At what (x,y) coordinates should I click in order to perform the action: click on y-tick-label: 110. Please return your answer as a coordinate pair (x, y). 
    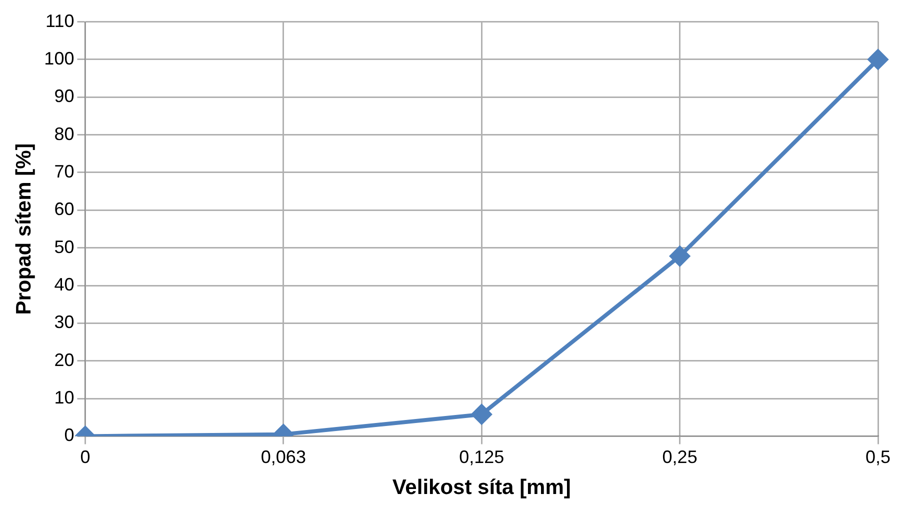
    Looking at the image, I should click on (60, 20).